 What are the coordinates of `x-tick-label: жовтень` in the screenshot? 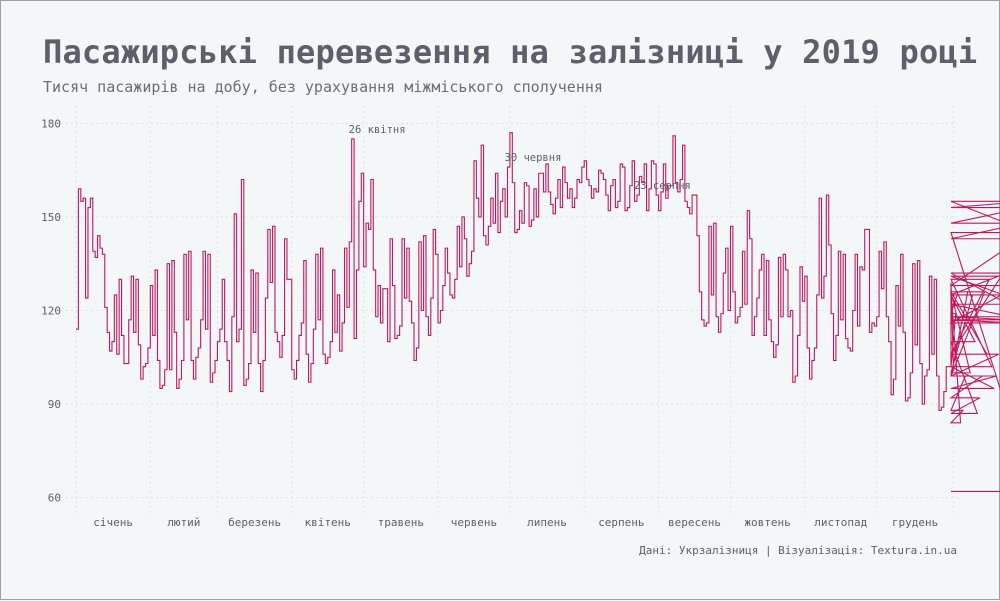 It's located at (767, 522).